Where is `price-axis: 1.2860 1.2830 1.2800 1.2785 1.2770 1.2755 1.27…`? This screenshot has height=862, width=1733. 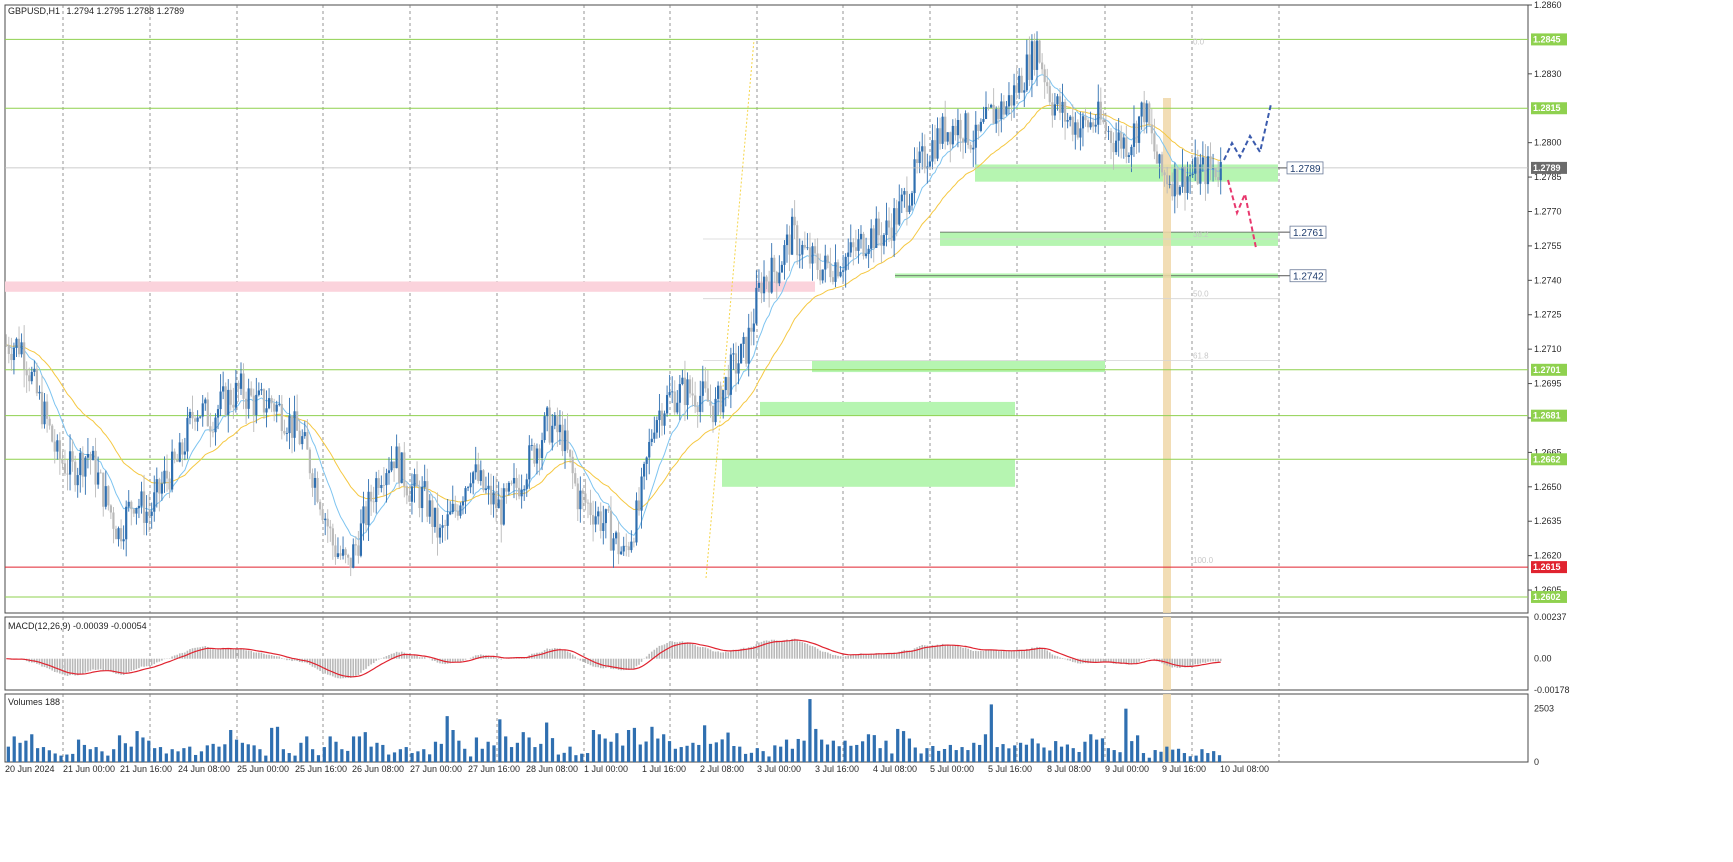 price-axis: 1.2860 1.2830 1.2800 1.2785 1.2770 1.2755 1.27… is located at coordinates (1547, 301).